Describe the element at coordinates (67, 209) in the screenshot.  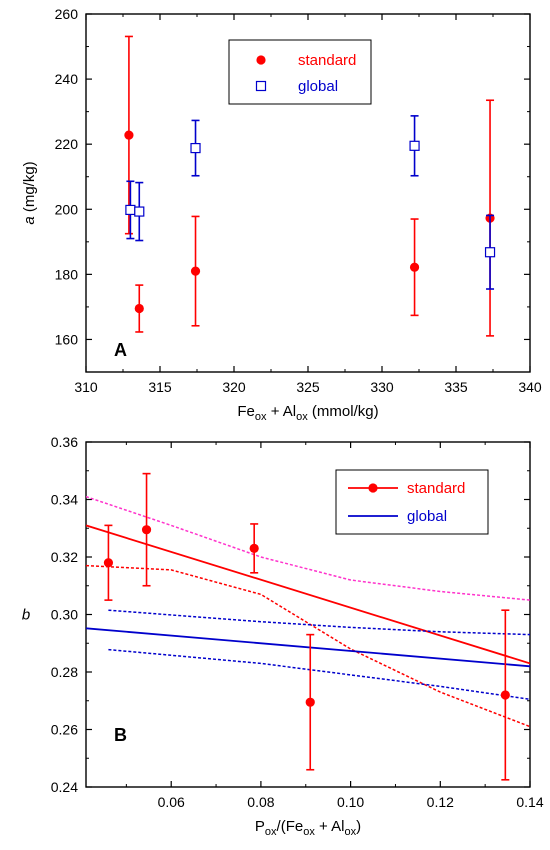
I see `y-tick-label: 200` at that location.